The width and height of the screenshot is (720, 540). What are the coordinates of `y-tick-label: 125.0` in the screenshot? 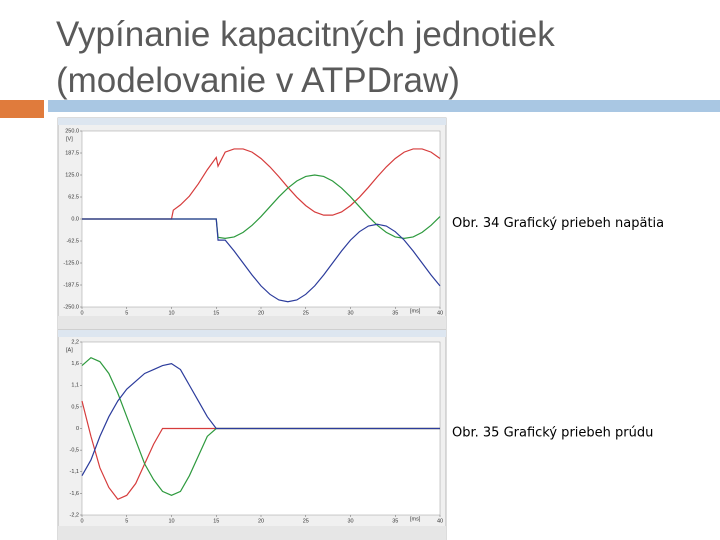 It's located at (72, 175).